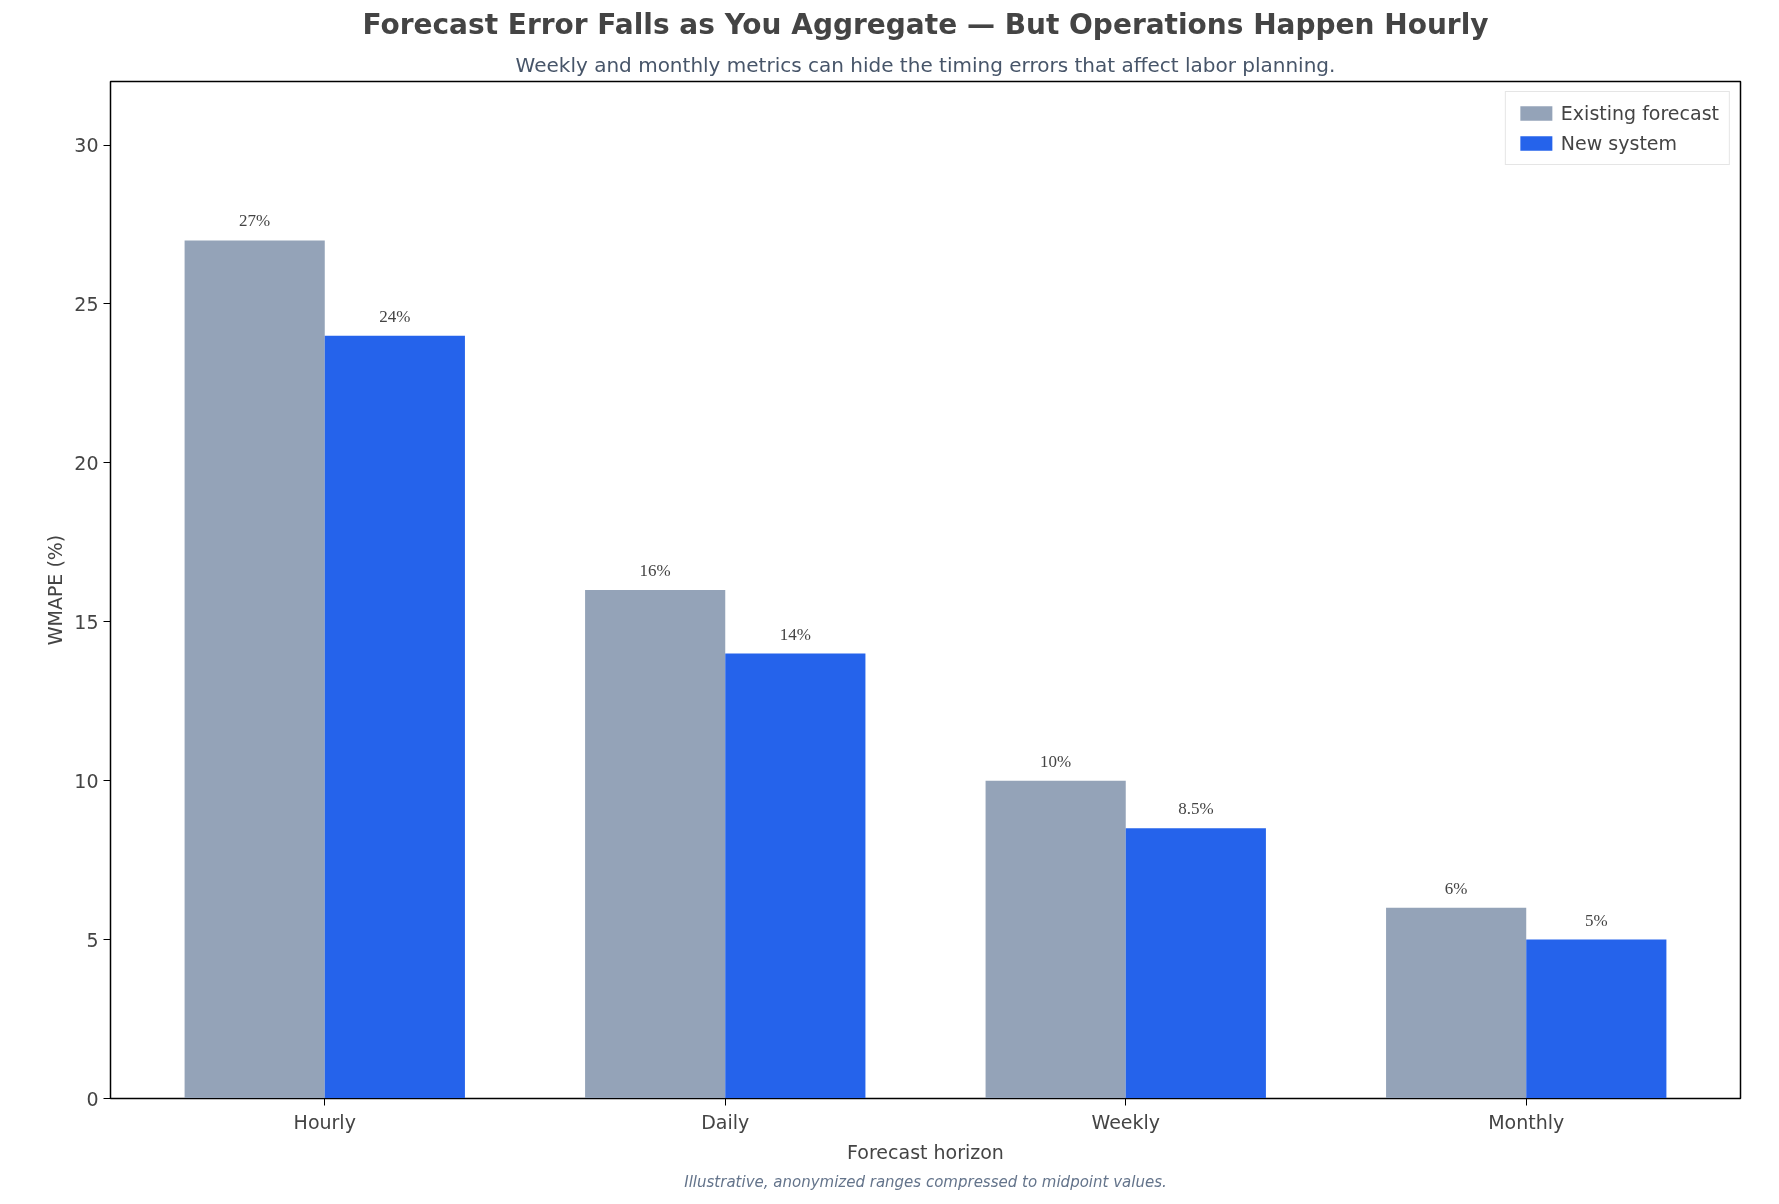 The image size is (1779, 1204). What do you see at coordinates (925, 24) in the screenshot?
I see `chart-title: Forecast Error Falls as You Aggregate — But Operations Happen Hourly` at bounding box center [925, 24].